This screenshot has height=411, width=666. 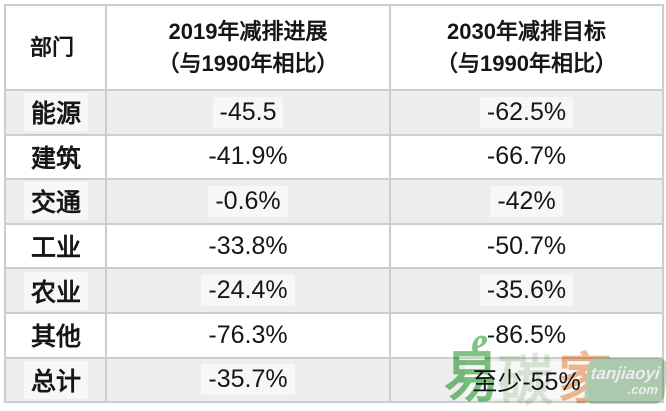 I want to click on row-value: -86.5%, so click(x=526, y=335).